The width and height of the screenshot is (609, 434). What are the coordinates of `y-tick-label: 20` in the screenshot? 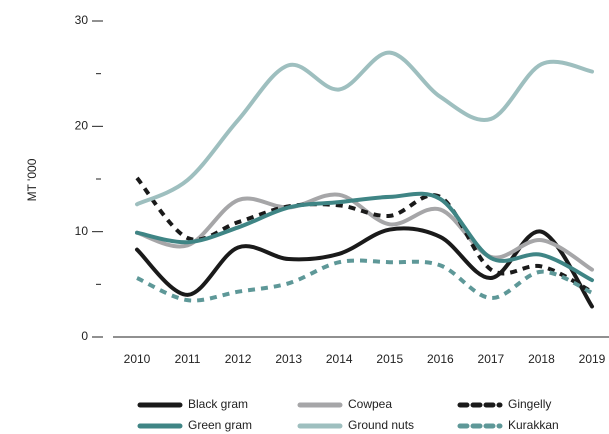 It's located at (82, 126).